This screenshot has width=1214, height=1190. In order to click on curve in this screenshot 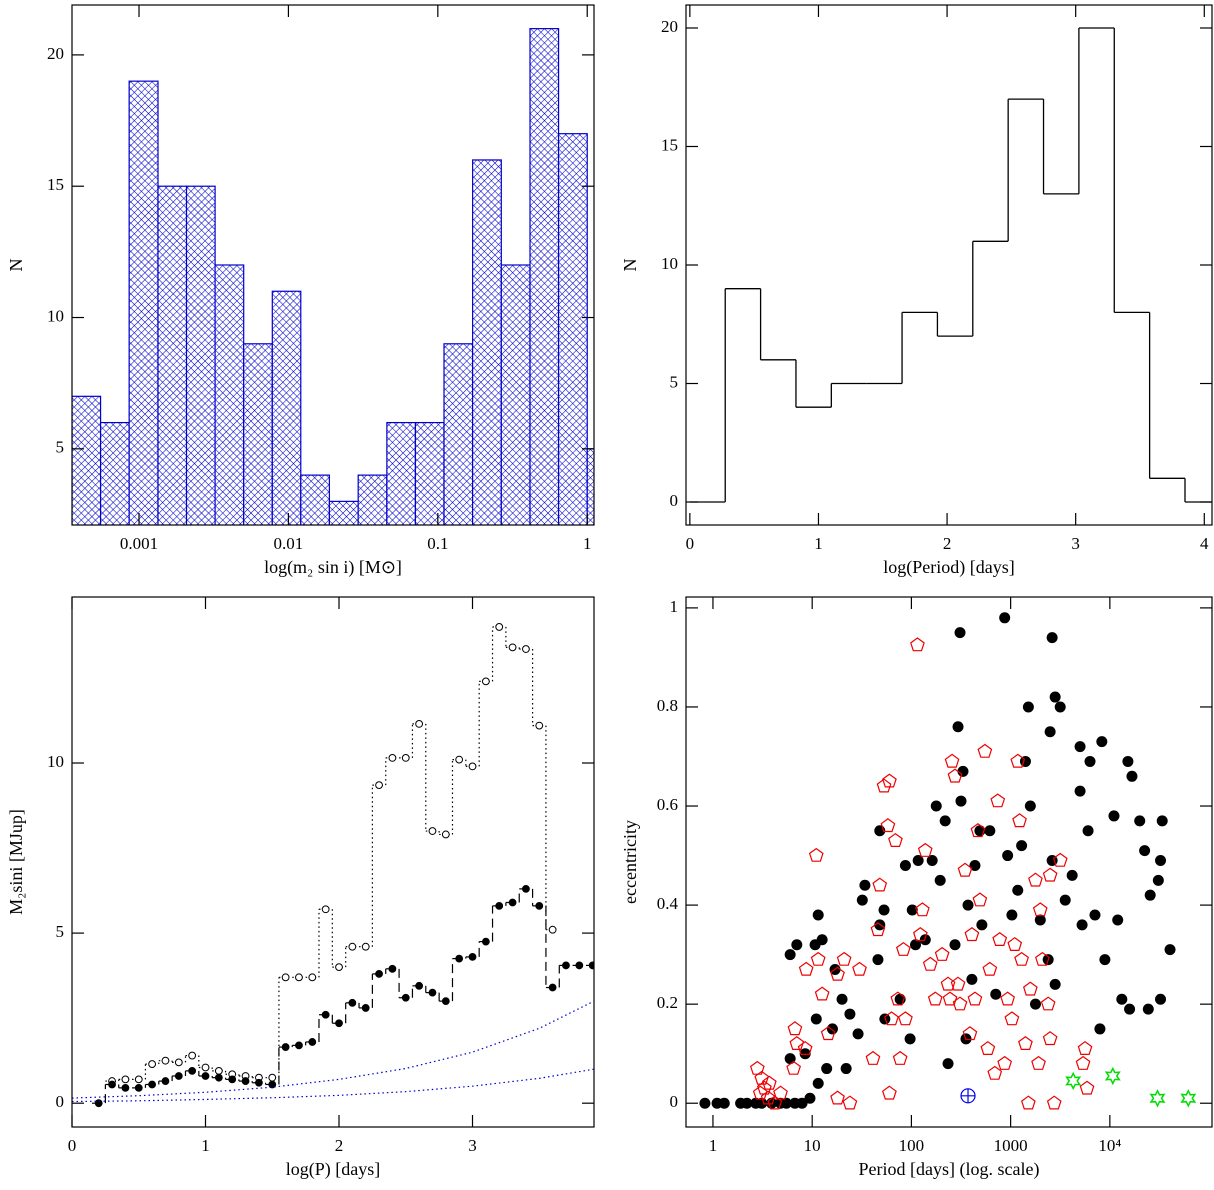, I will do `click(333, 1085)`.